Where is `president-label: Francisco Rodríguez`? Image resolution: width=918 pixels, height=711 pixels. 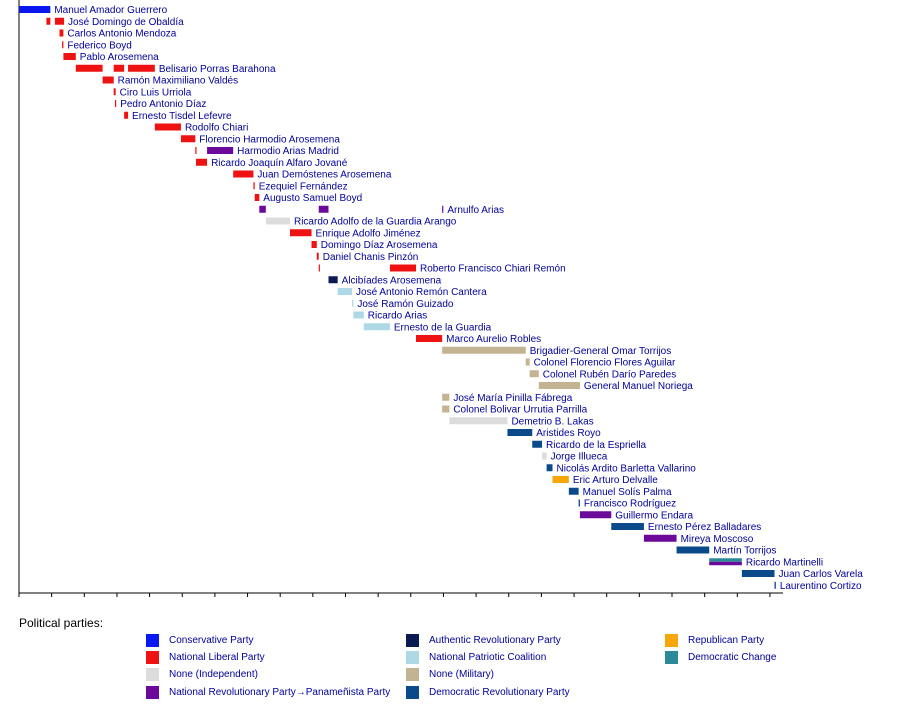
president-label: Francisco Rodríguez is located at coordinates (630, 504).